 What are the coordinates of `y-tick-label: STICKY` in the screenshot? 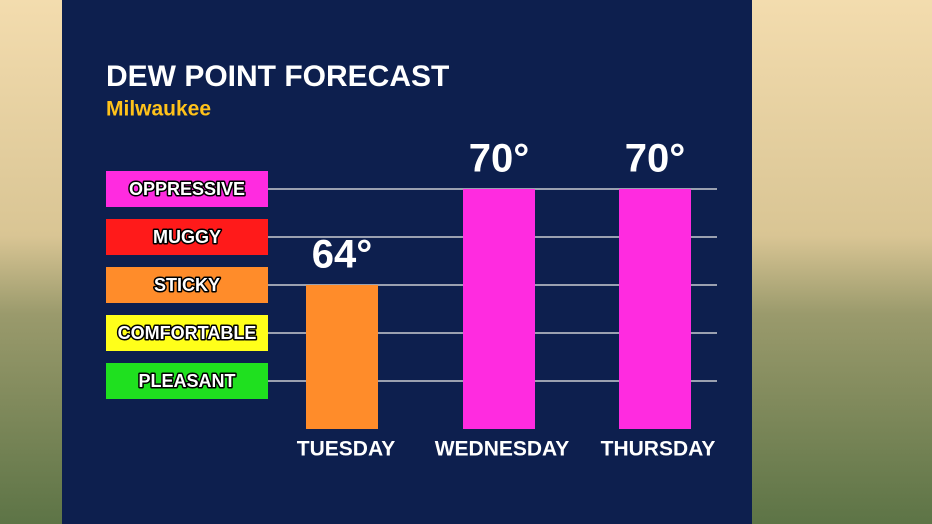 It's located at (187, 285).